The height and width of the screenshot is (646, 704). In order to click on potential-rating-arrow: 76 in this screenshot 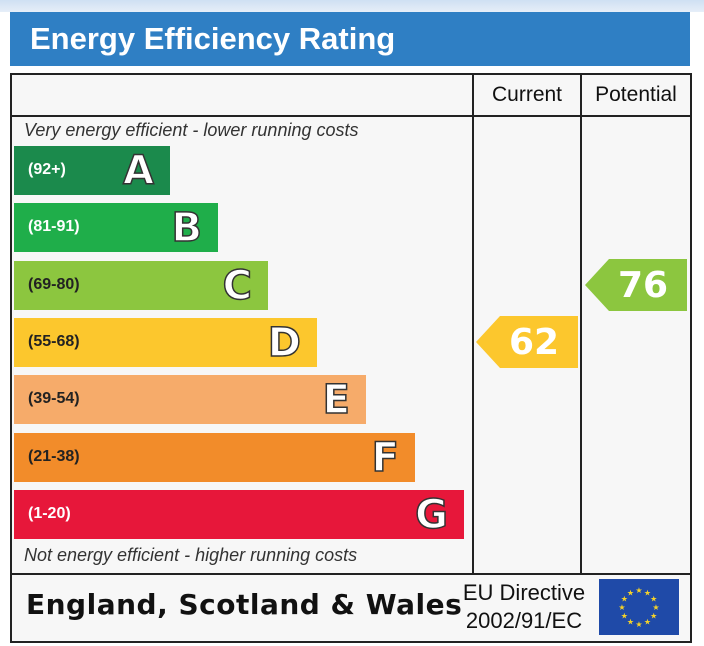, I will do `click(636, 285)`.